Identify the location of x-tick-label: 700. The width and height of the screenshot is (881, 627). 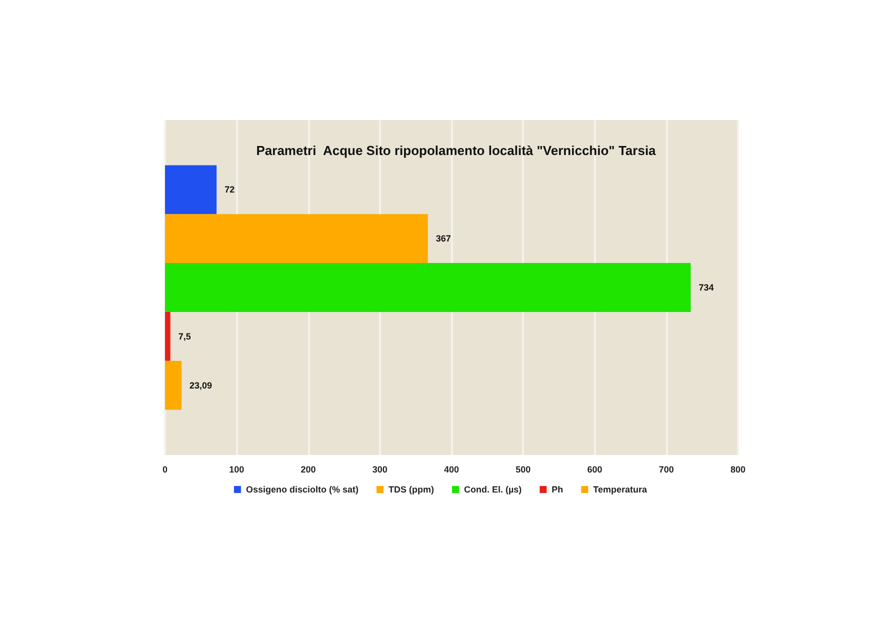
(666, 469).